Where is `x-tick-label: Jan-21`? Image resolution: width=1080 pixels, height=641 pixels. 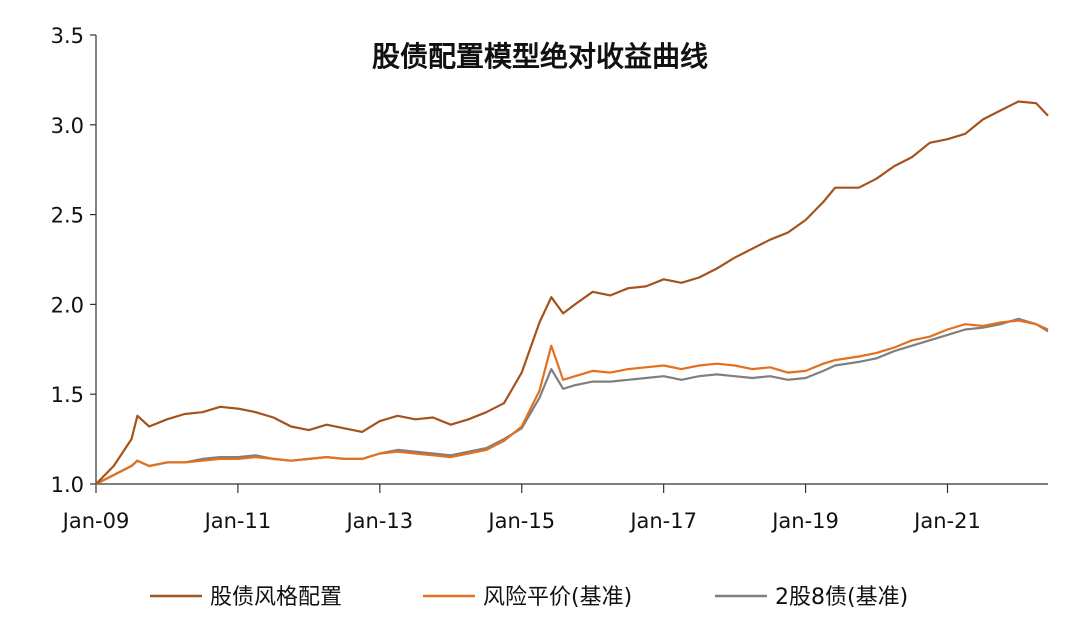 x-tick-label: Jan-21 is located at coordinates (946, 521).